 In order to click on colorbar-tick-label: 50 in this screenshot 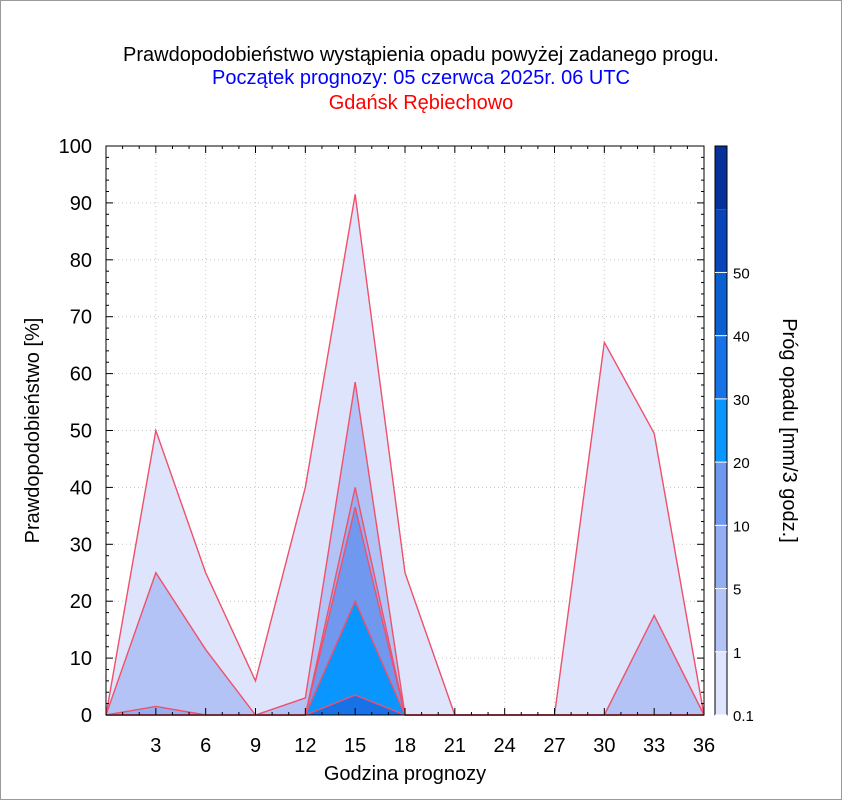, I will do `click(741, 273)`.